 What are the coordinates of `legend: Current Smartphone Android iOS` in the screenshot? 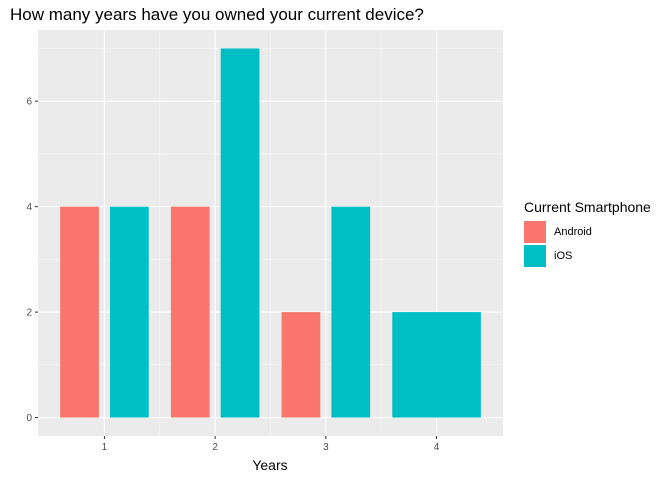 It's located at (587, 233).